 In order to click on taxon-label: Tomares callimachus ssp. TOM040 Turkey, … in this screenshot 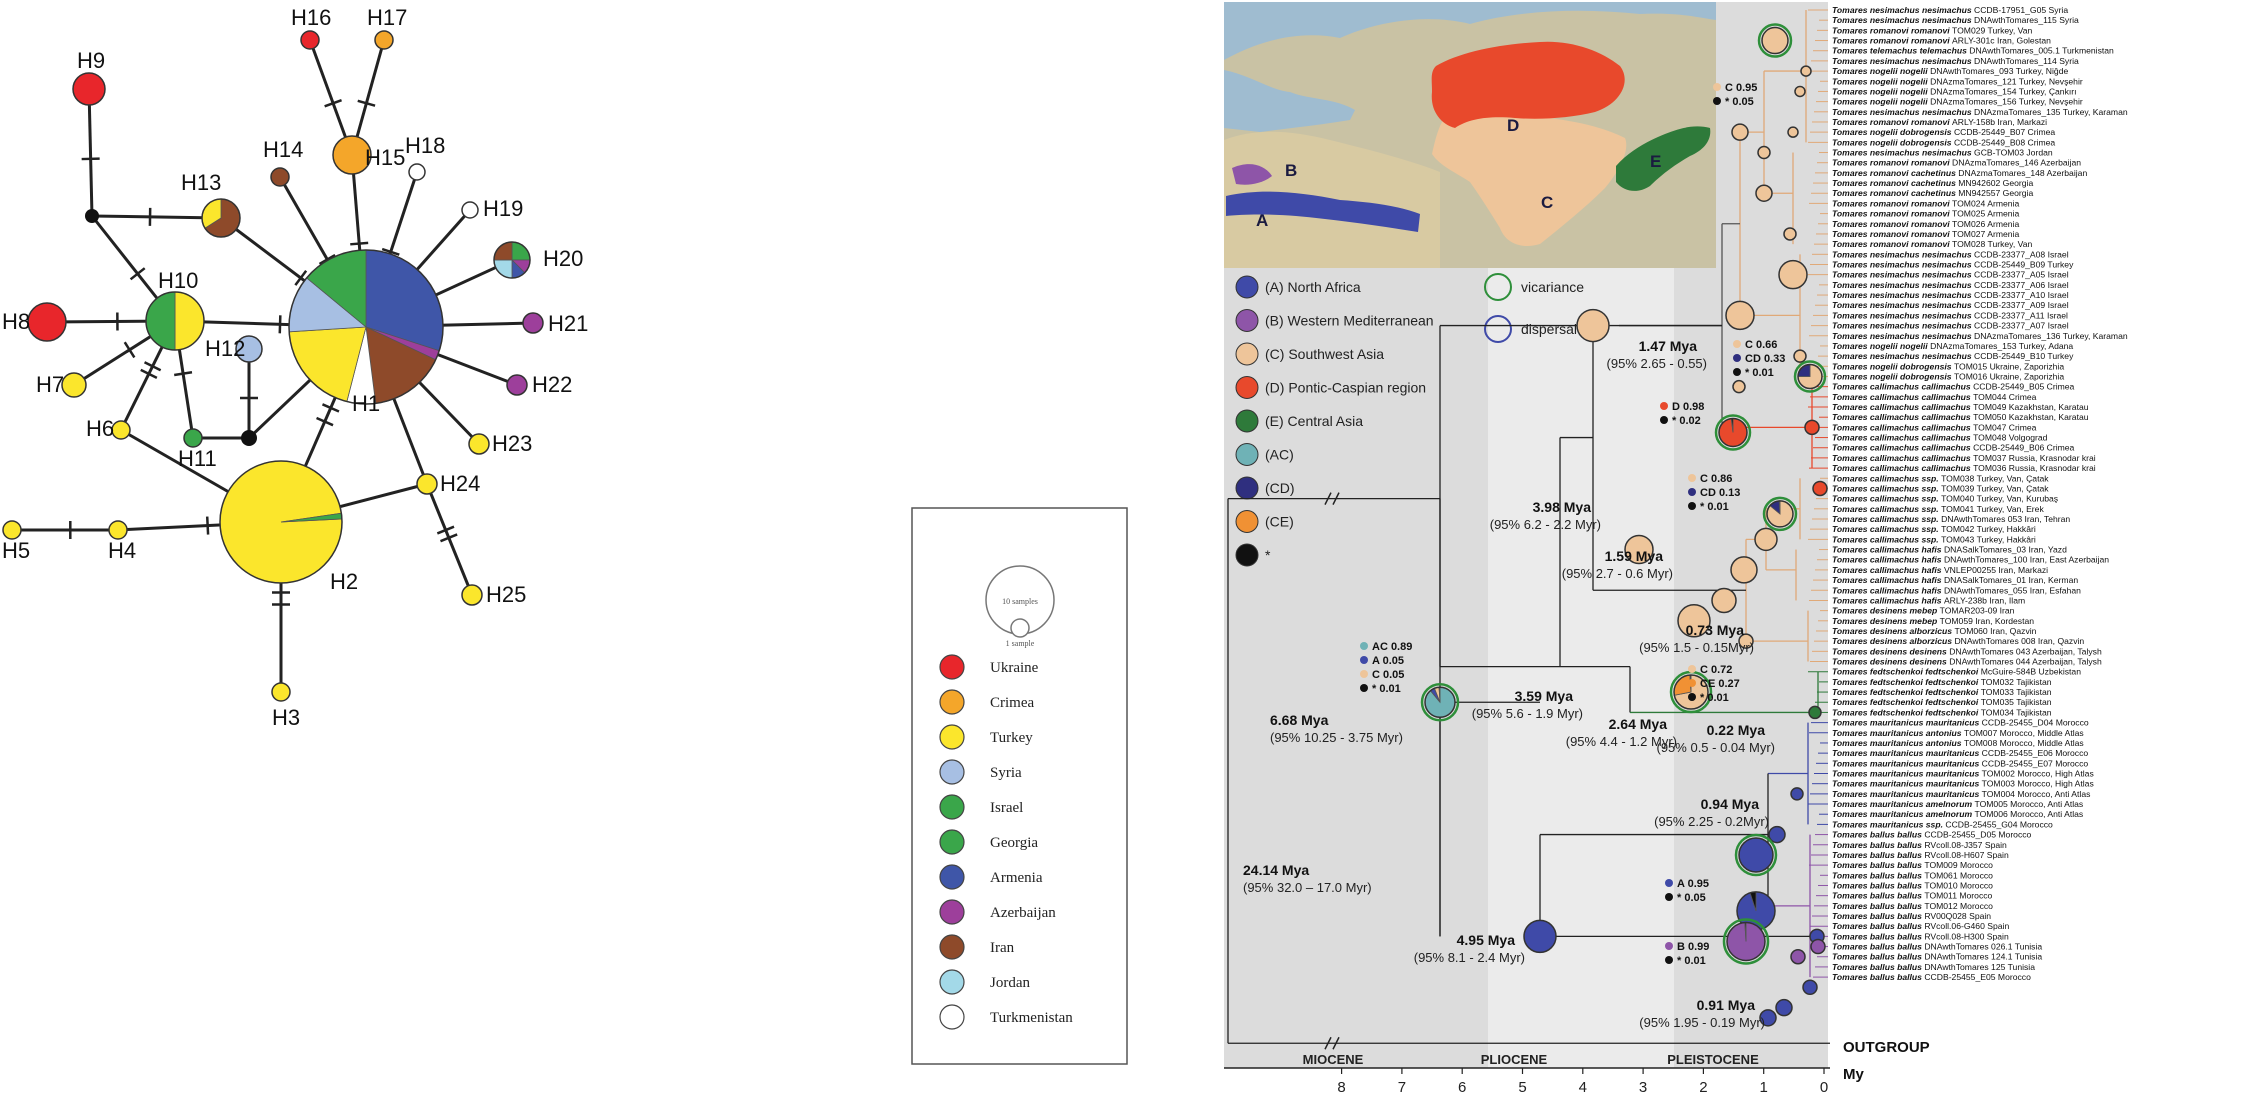, I will do `click(1945, 499)`.